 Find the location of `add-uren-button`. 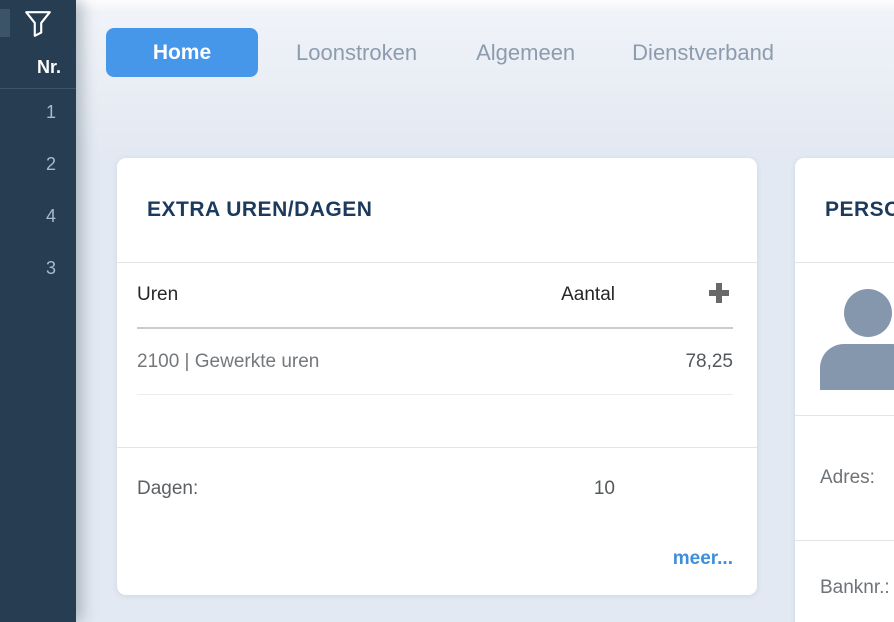

add-uren-button is located at coordinates (720, 295).